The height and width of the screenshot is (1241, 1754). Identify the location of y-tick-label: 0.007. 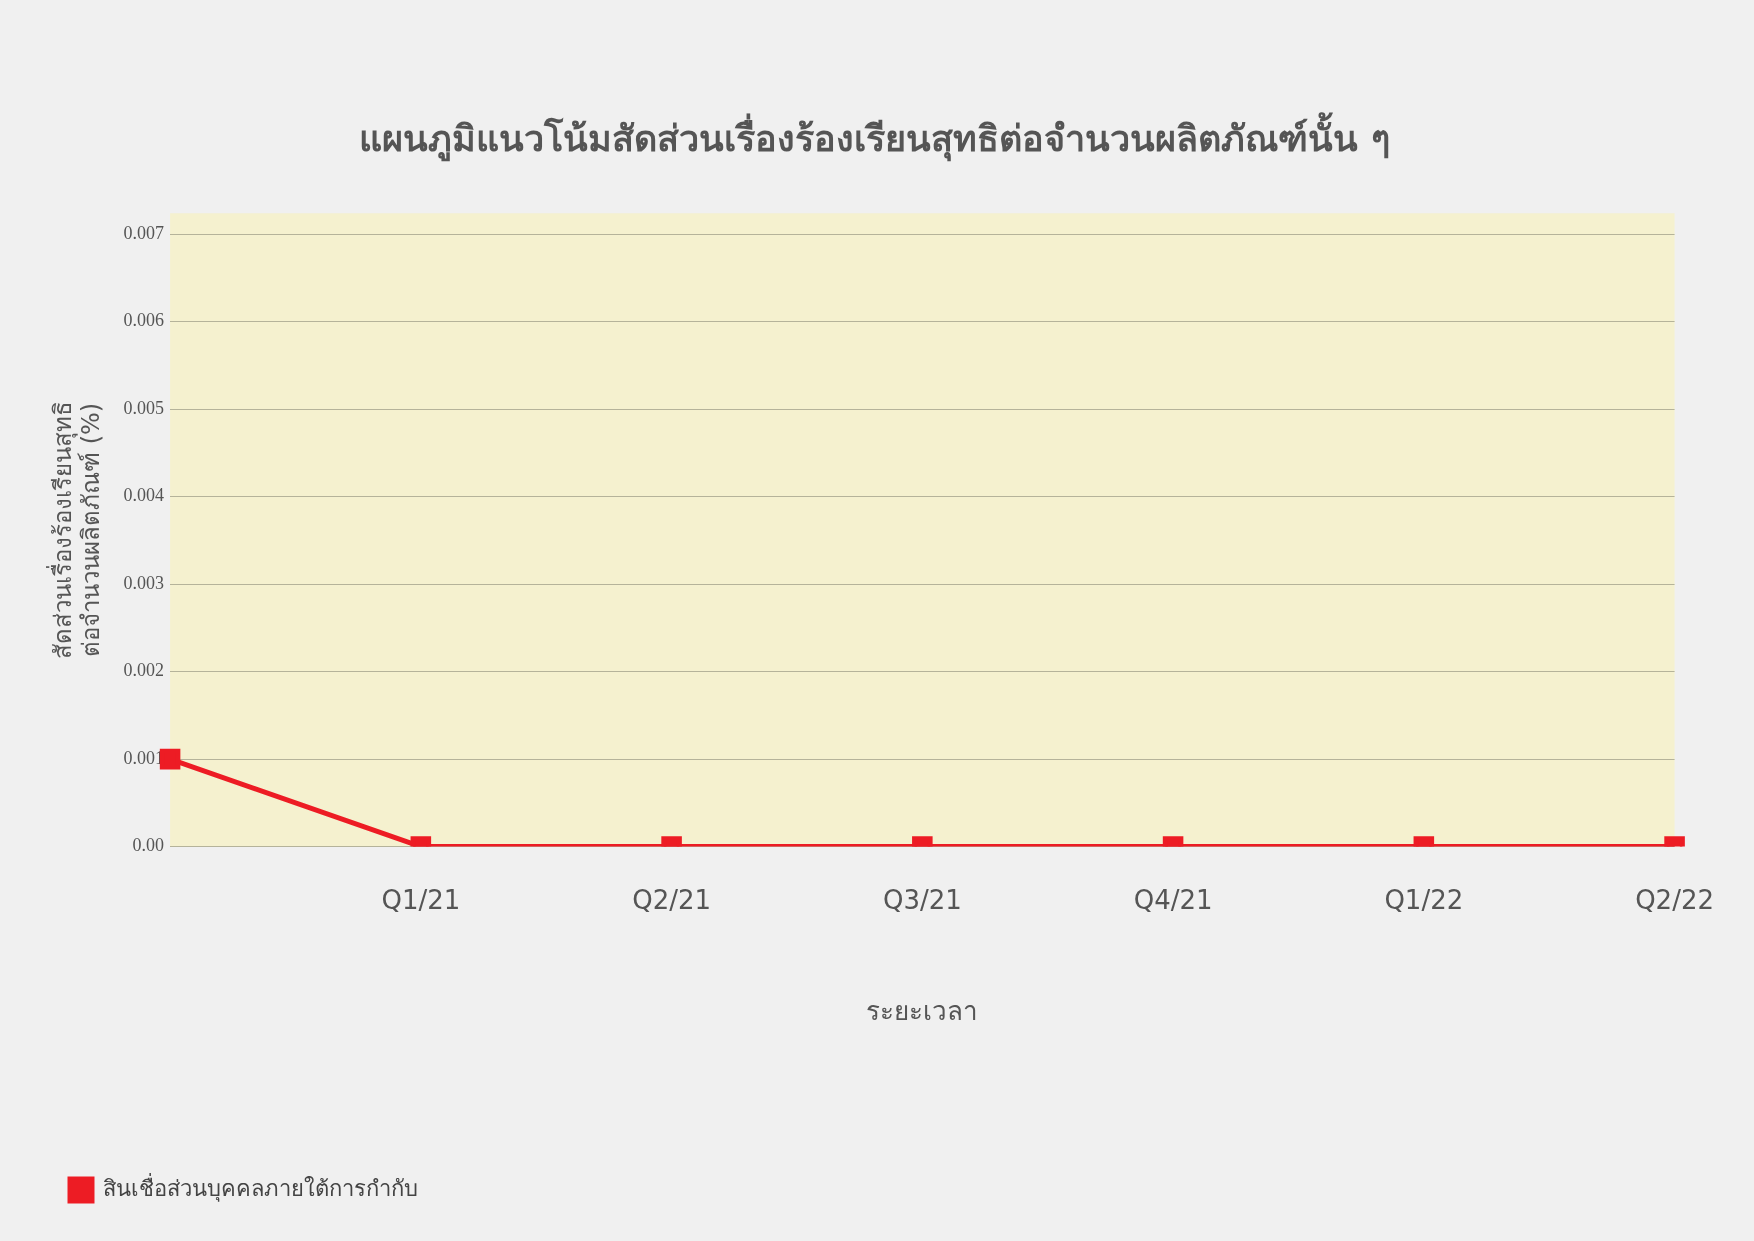
(144, 232).